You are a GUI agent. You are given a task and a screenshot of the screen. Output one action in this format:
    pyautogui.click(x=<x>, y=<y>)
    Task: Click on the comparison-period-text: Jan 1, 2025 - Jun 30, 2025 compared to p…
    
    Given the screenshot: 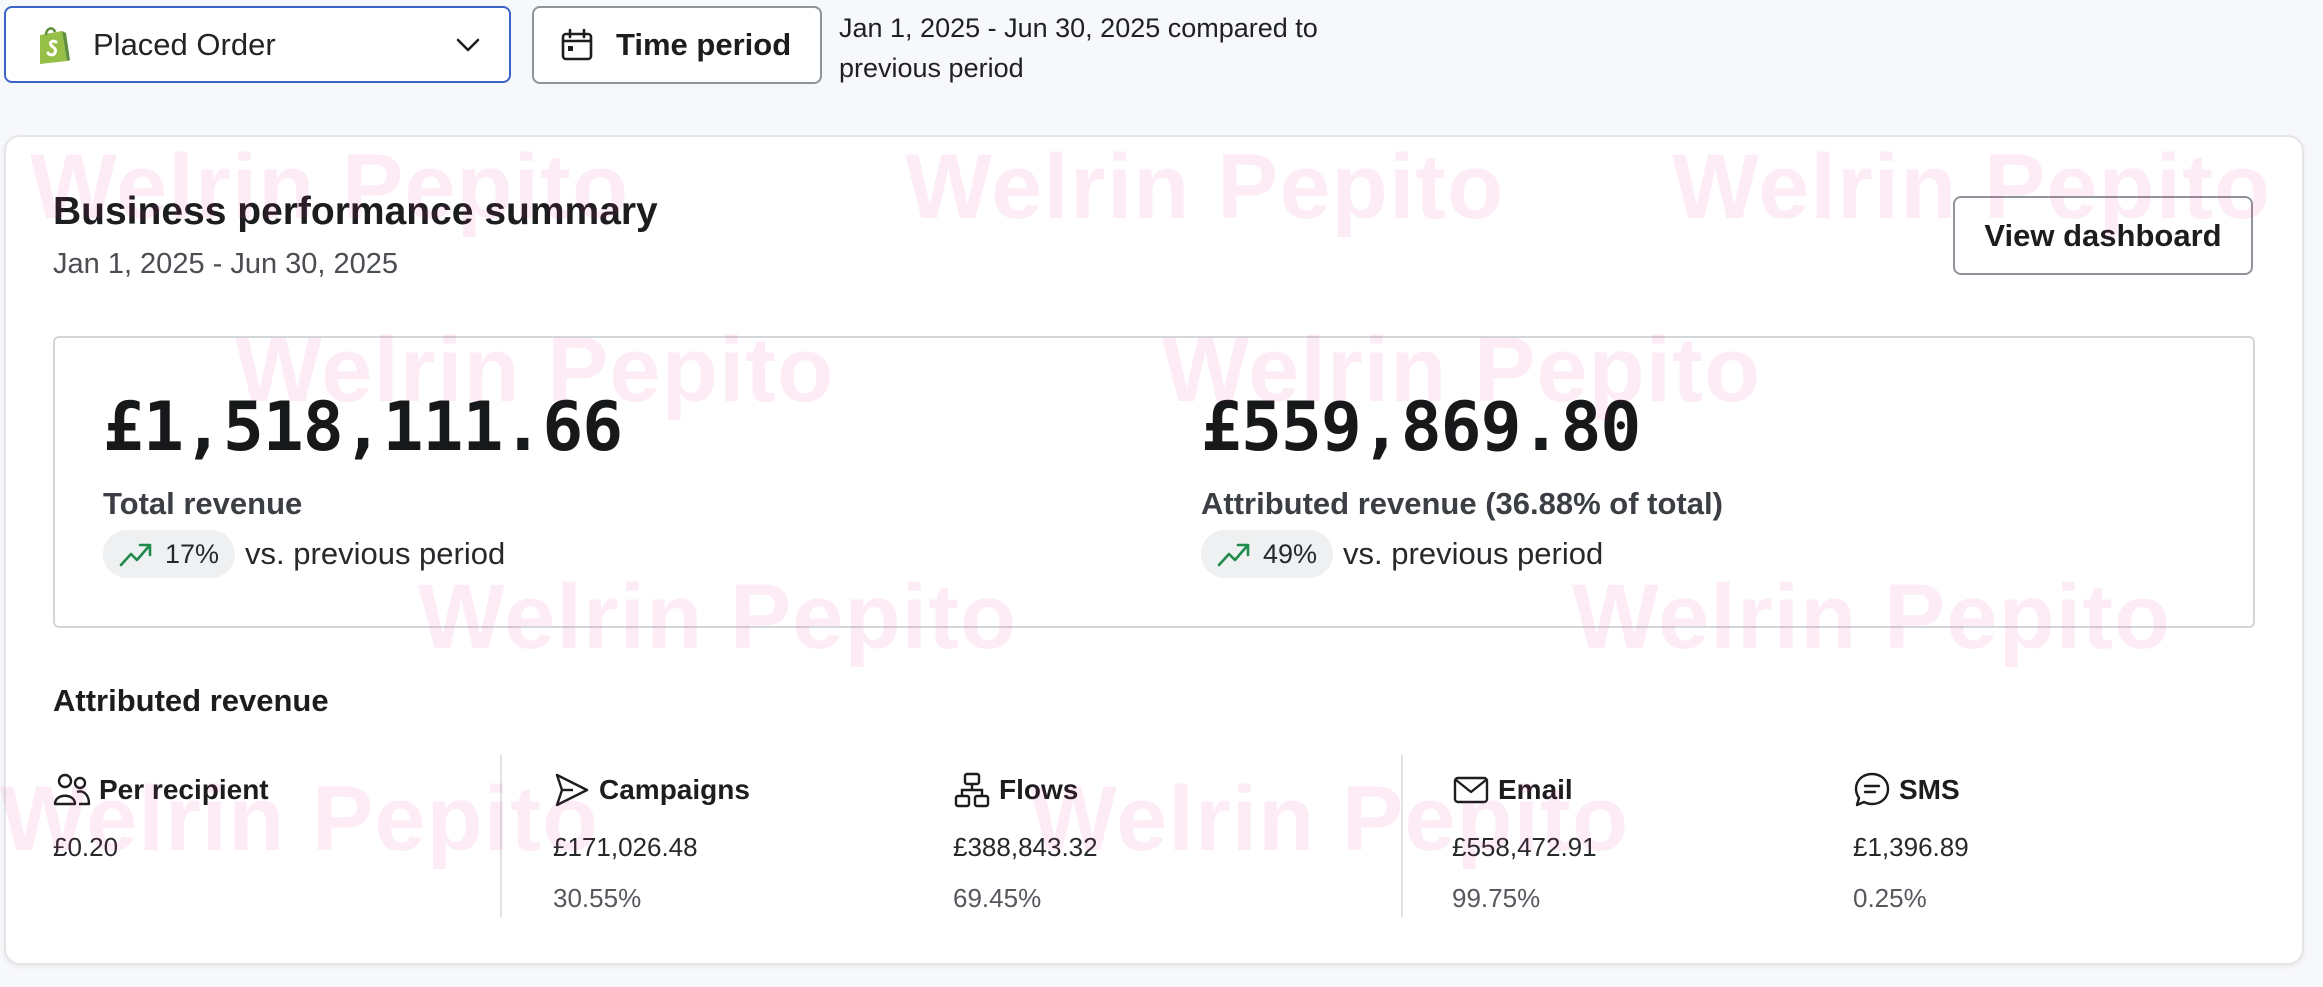 What is the action you would take?
    pyautogui.click(x=1078, y=48)
    